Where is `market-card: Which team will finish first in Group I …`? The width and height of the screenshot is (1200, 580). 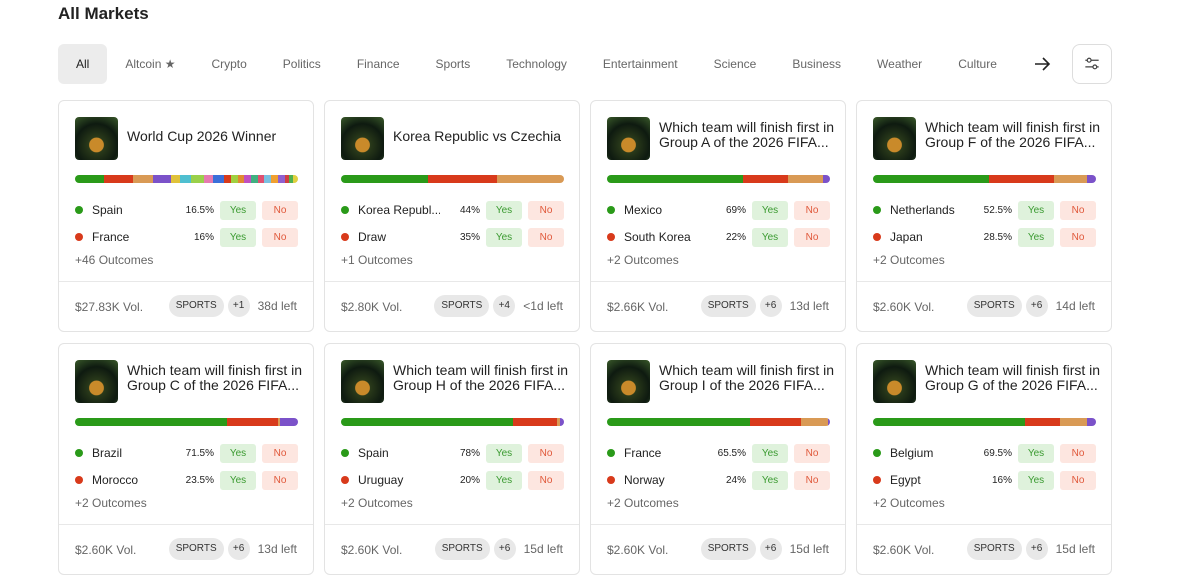 market-card: Which team will finish first in Group I … is located at coordinates (718, 459).